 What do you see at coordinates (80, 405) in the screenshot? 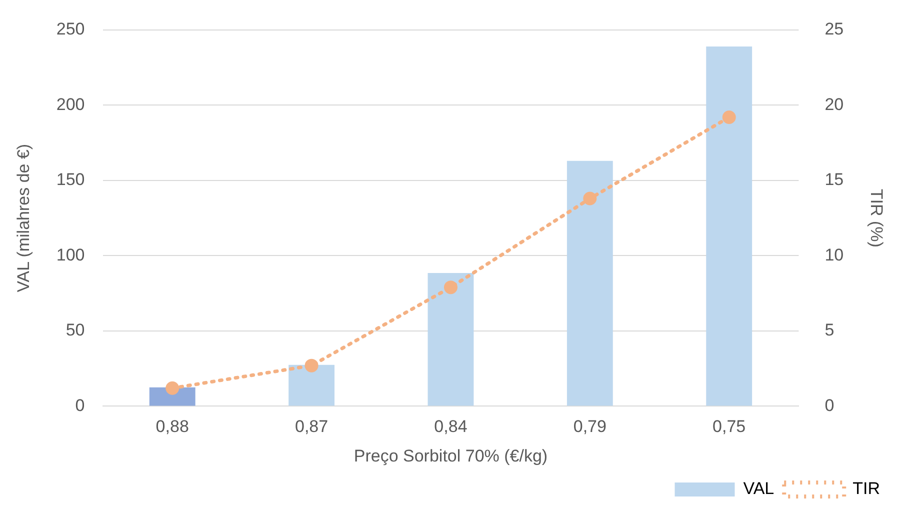
I see `y-tick-label: 0` at bounding box center [80, 405].